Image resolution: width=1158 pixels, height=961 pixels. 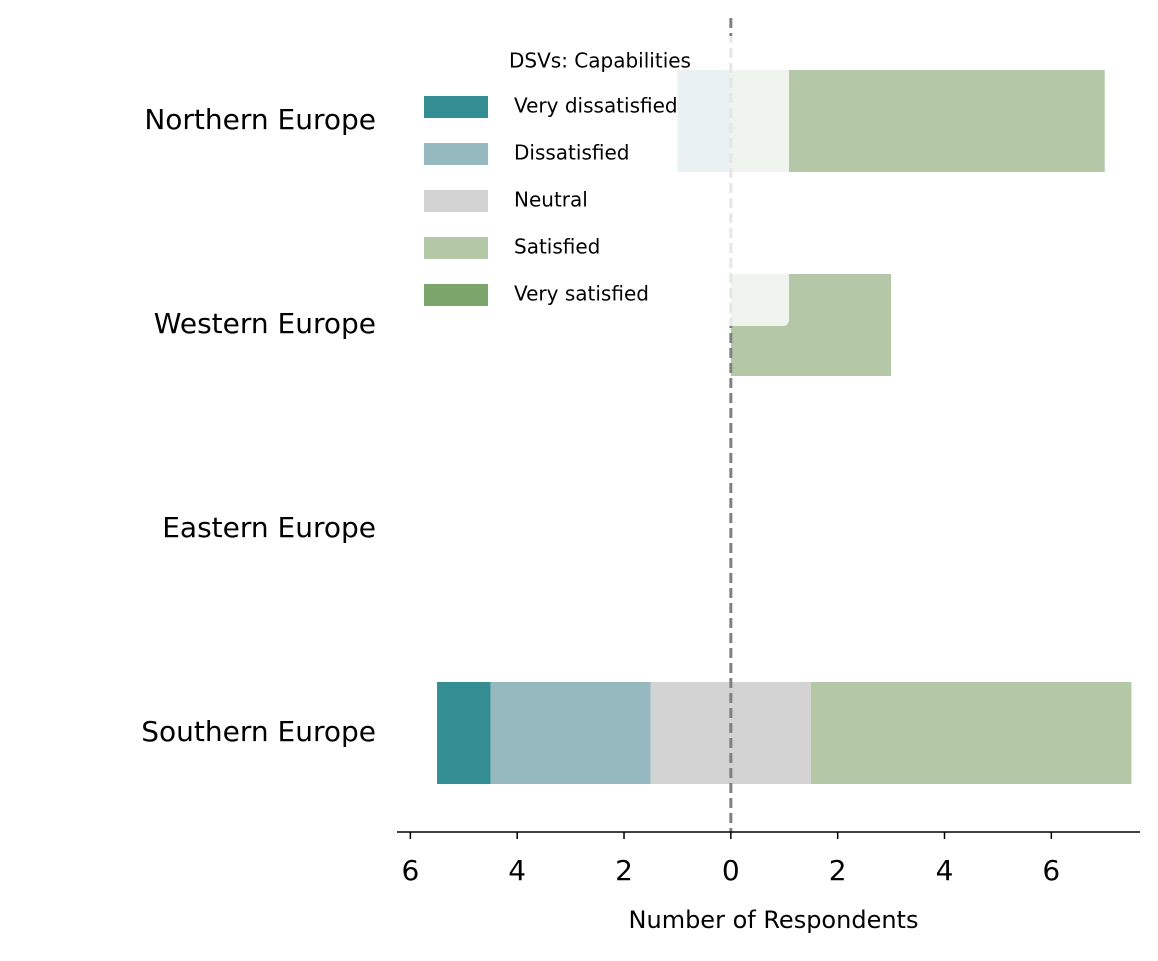 I want to click on y-tick-label: Western Europe, so click(x=265, y=323).